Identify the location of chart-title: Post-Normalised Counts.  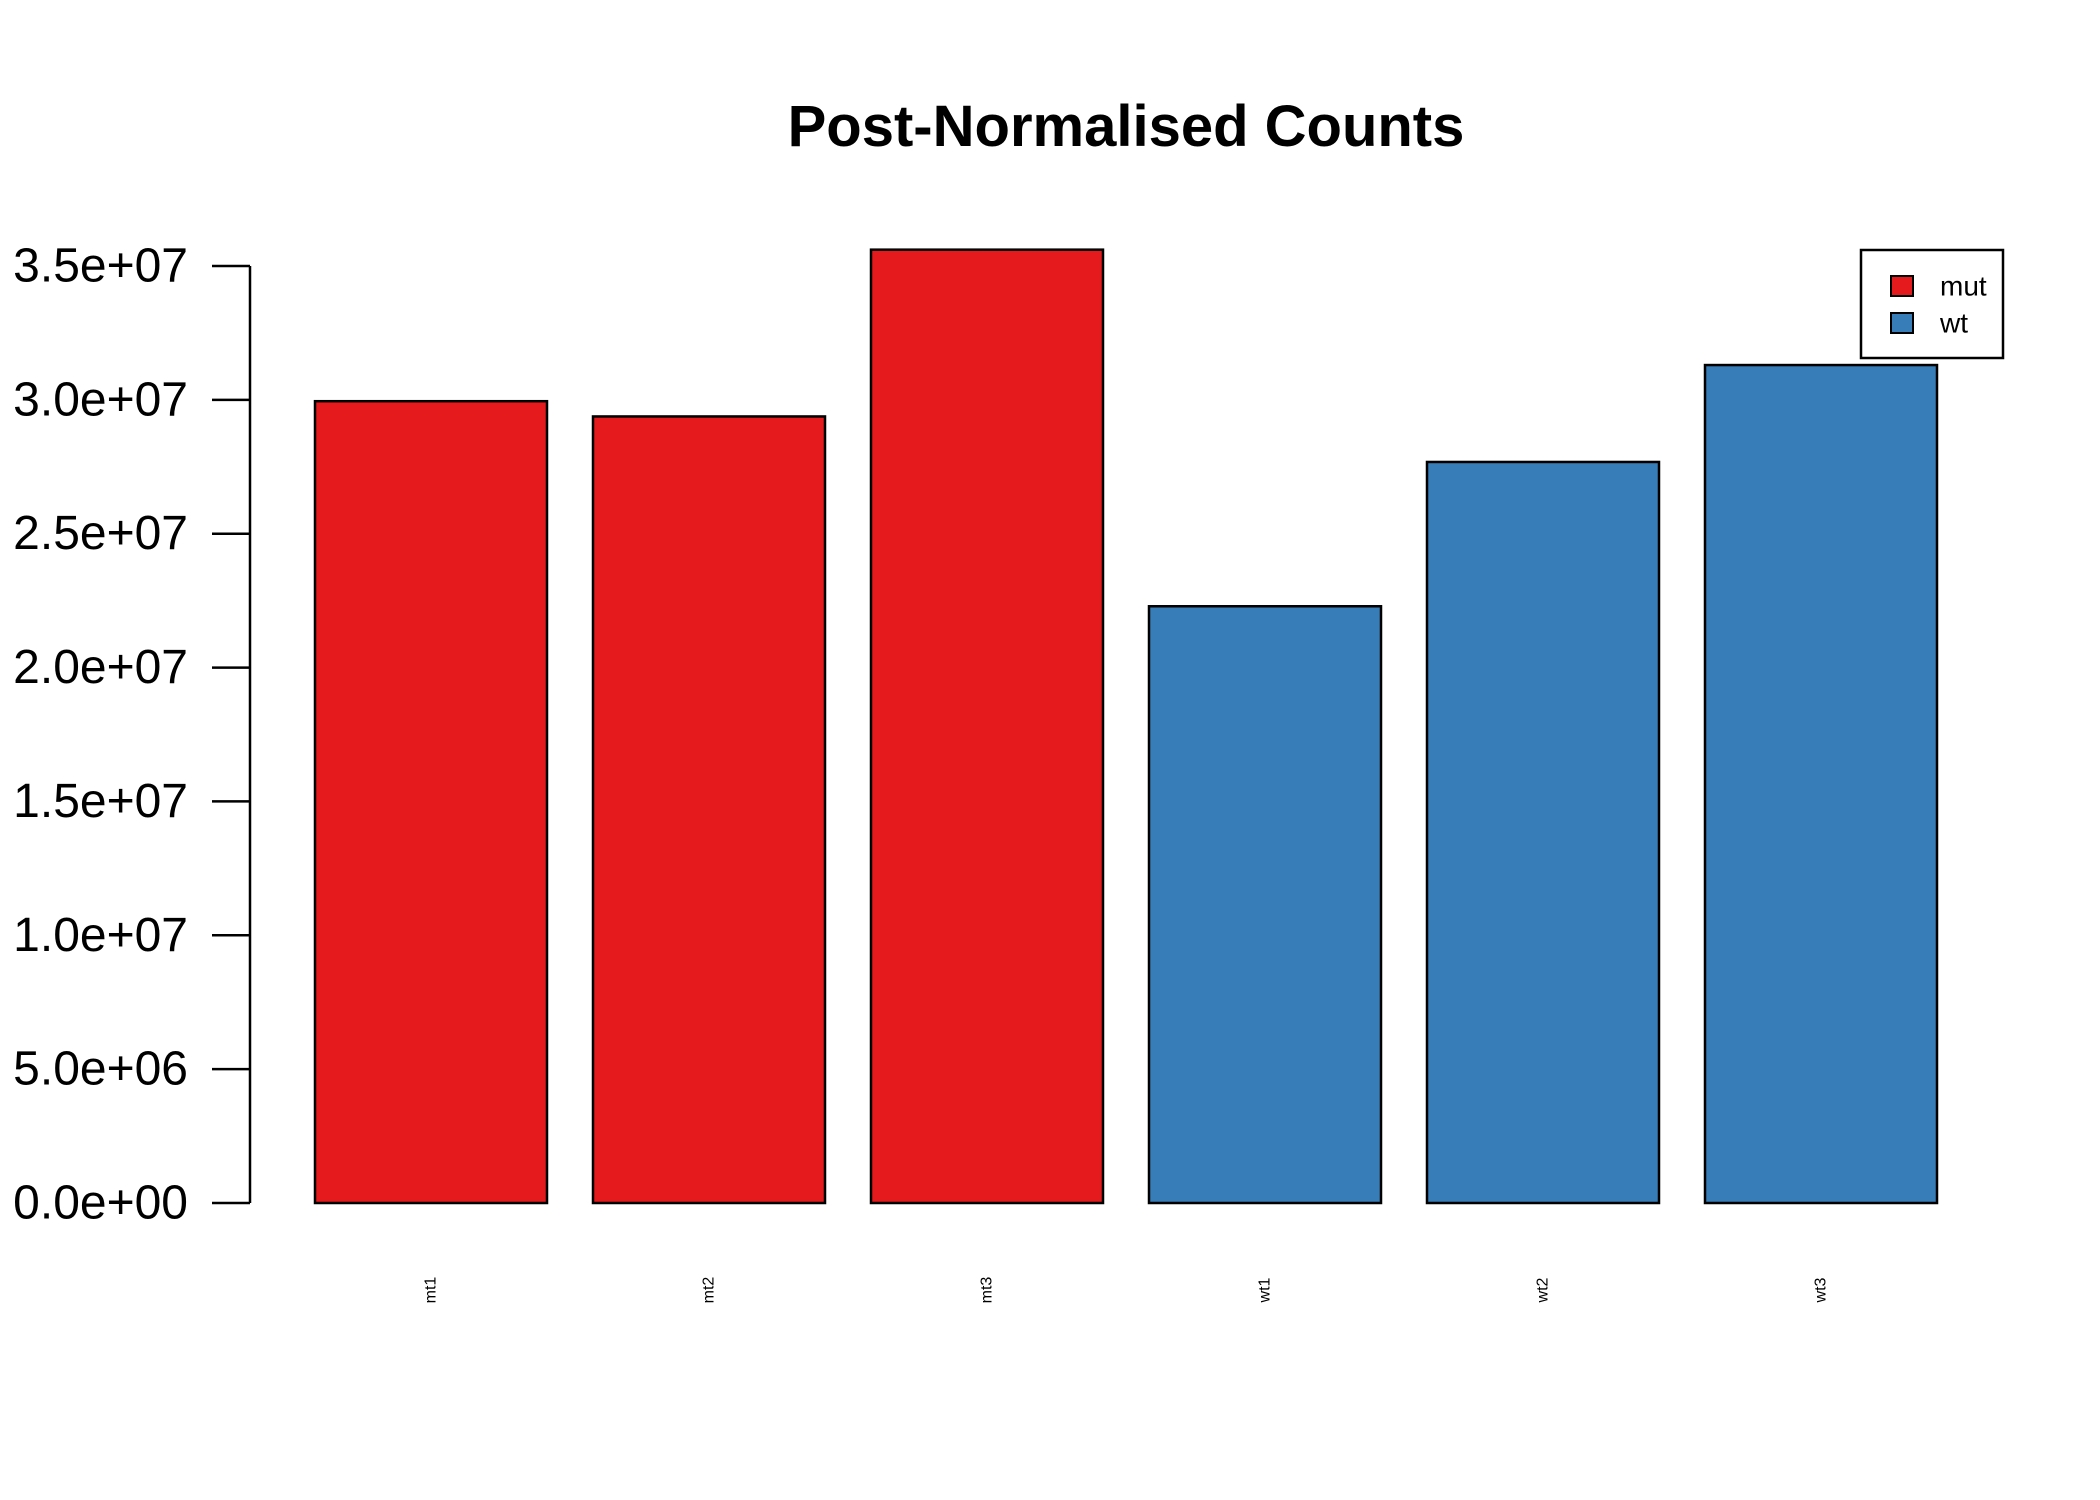
(1126, 126).